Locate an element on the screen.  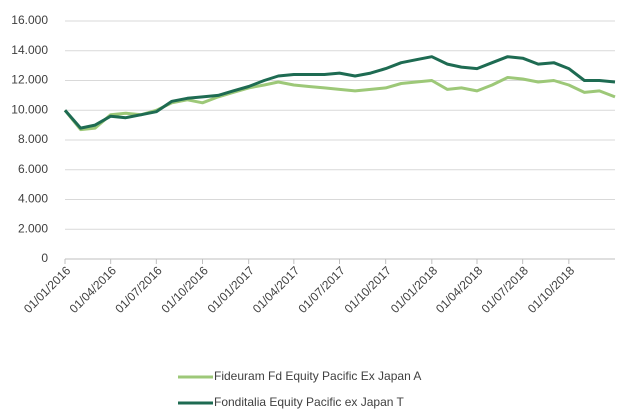
x-tick-label: 01/01/2017 is located at coordinates (231, 289).